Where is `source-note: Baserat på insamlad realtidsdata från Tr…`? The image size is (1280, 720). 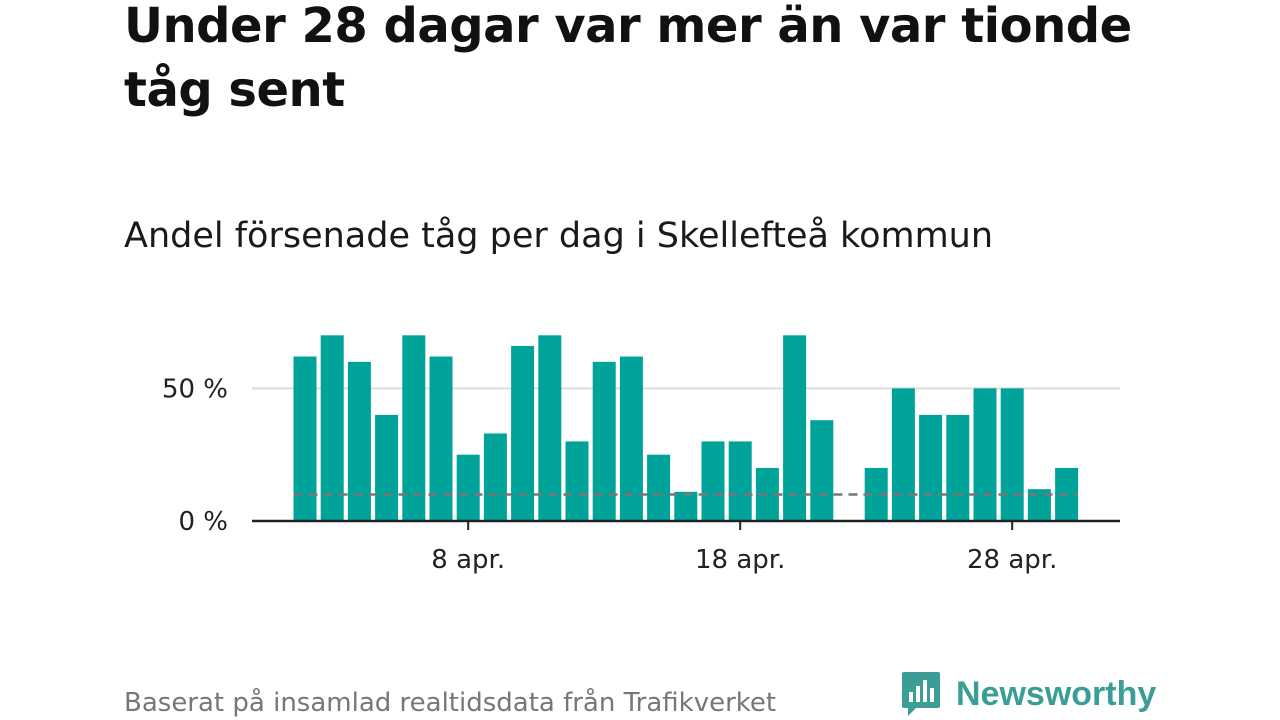
source-note: Baserat på insamlad realtidsdata från Tr… is located at coordinates (450, 703).